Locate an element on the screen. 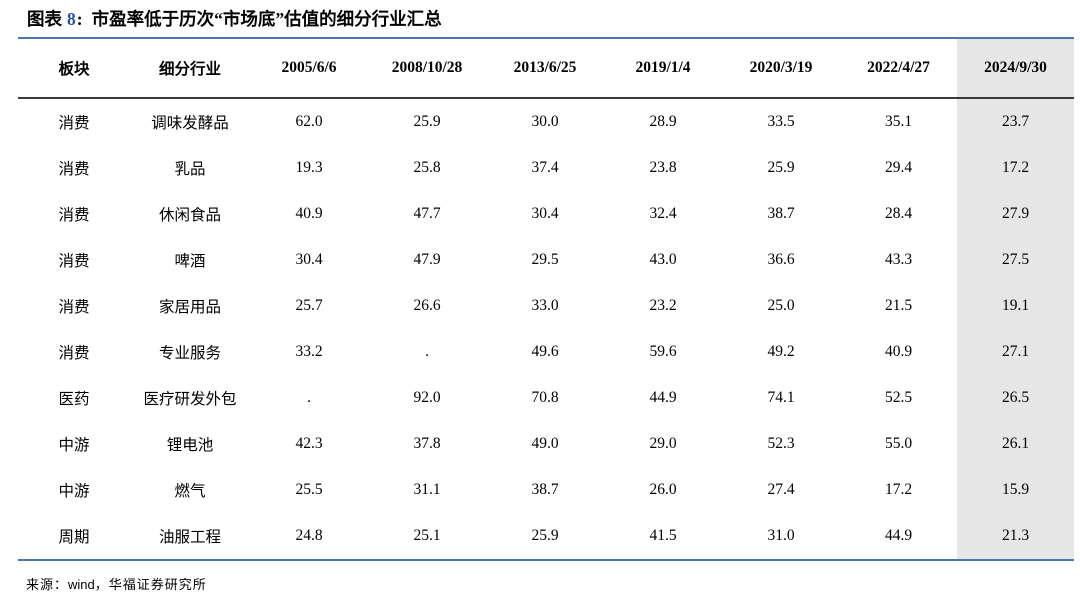 The width and height of the screenshot is (1080, 610). value-cell: 49.2 is located at coordinates (781, 351).